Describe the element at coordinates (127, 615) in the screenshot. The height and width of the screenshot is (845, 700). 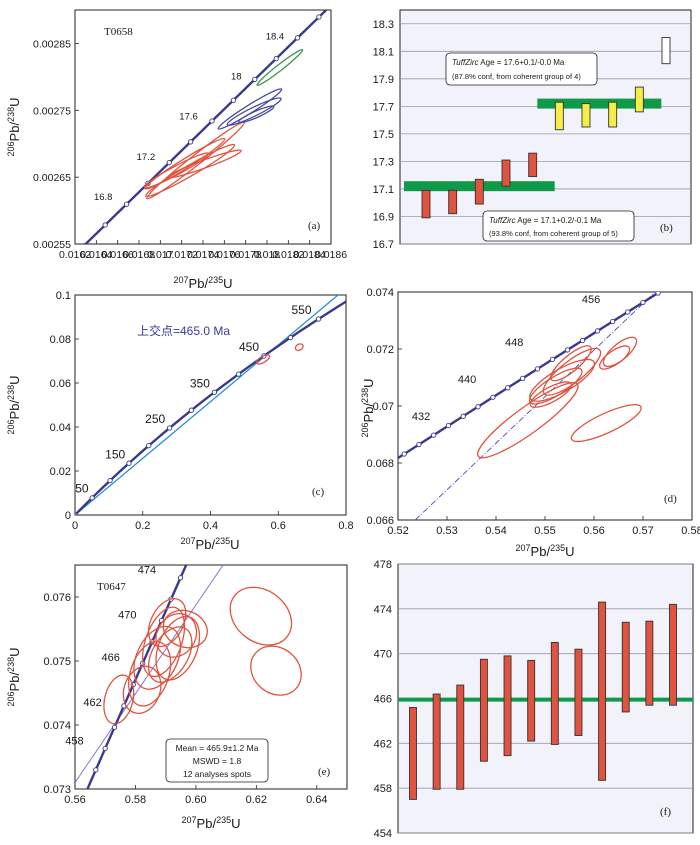
I see `concordia-age-label: 470` at that location.